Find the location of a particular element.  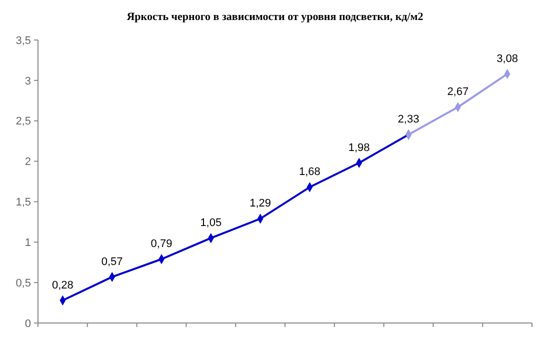

y-tick-label: 1,5 is located at coordinates (23, 202).